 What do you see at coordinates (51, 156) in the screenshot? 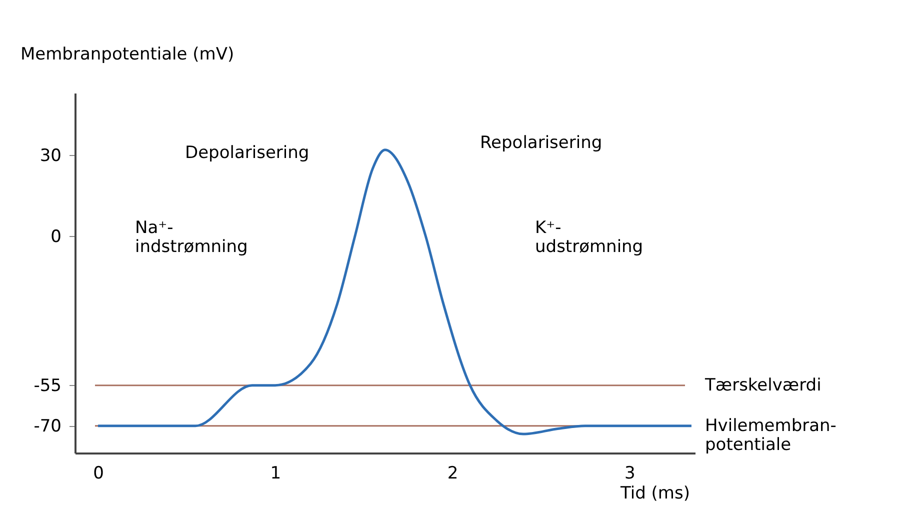
I see `y-tick-label: 30` at bounding box center [51, 156].